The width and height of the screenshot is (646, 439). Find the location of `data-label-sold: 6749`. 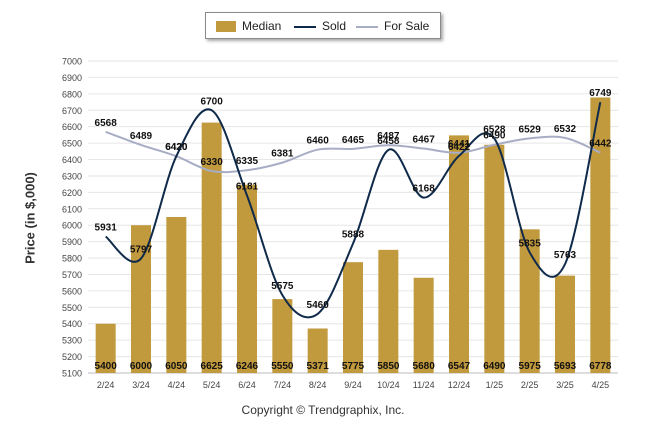

data-label-sold: 6749 is located at coordinates (600, 93).